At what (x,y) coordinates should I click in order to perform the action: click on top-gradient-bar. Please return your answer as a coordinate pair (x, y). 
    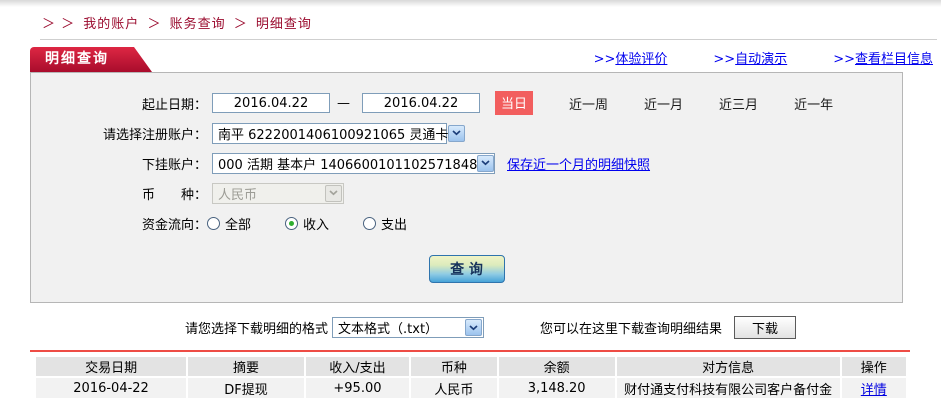
    Looking at the image, I should click on (470, 3).